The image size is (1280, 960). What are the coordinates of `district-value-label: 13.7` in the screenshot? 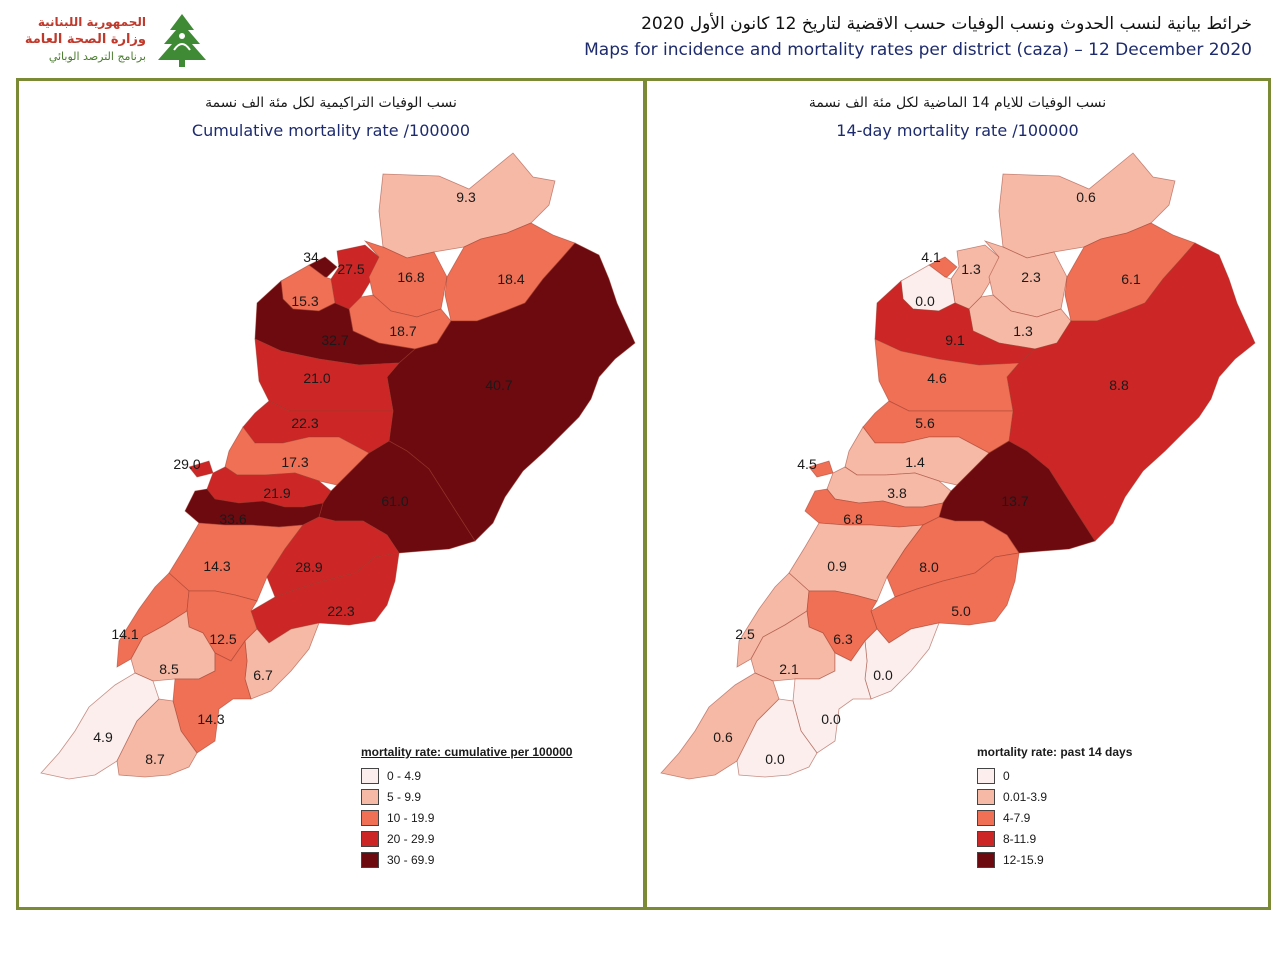 It's located at (1014, 501).